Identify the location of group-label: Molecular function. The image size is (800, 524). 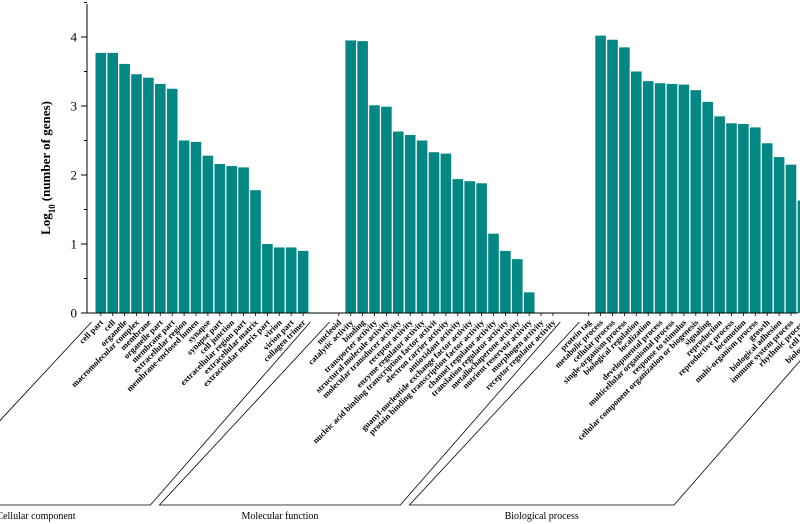
(279, 516).